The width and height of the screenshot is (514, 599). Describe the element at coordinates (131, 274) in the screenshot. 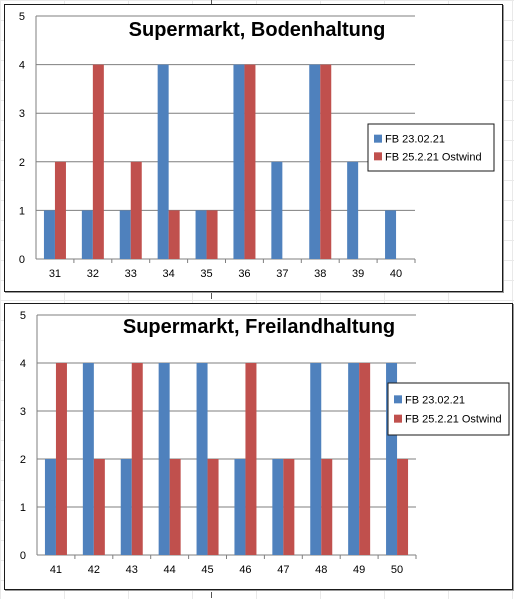

I see `x-tick-label: 33` at that location.